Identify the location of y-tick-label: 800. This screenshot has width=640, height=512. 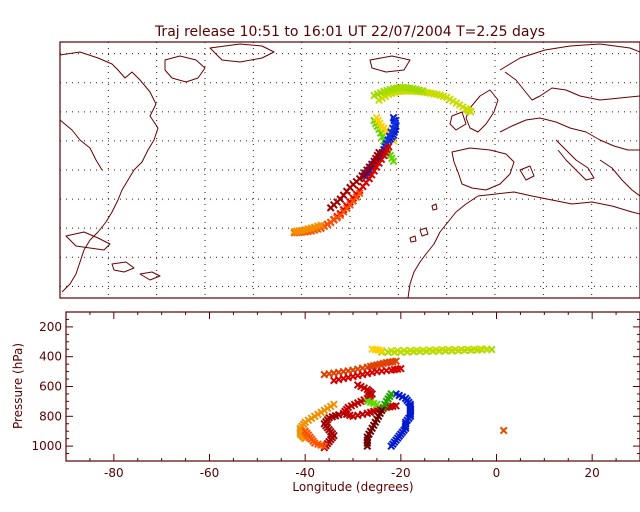
(50, 416).